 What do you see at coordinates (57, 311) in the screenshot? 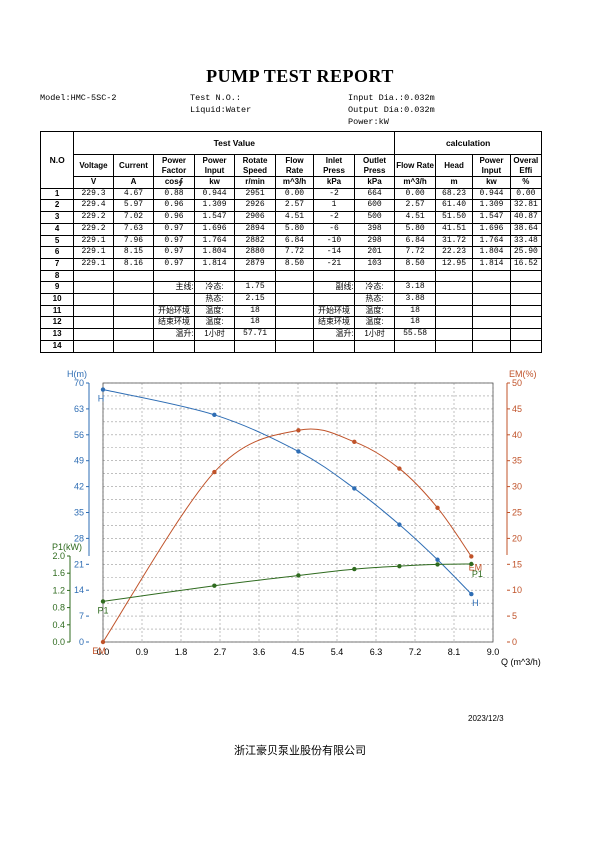
I see `row-number: 11` at bounding box center [57, 311].